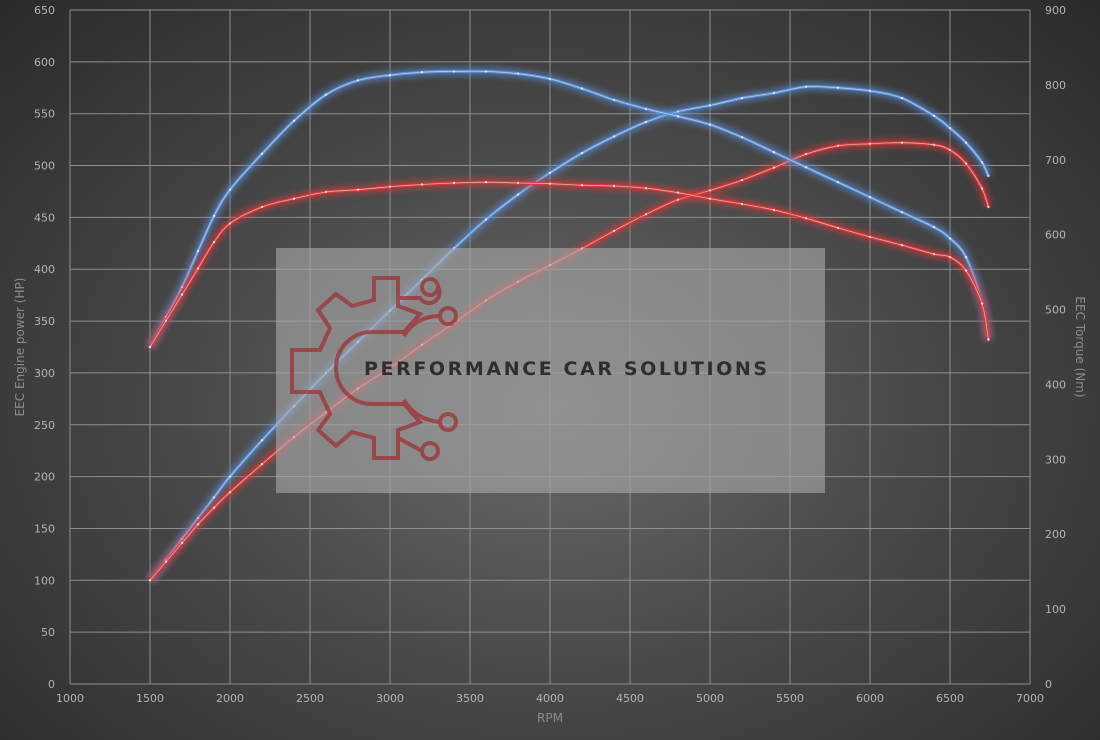 The height and width of the screenshot is (740, 1100). What do you see at coordinates (44, 580) in the screenshot?
I see `y-tick-label-left: 100` at bounding box center [44, 580].